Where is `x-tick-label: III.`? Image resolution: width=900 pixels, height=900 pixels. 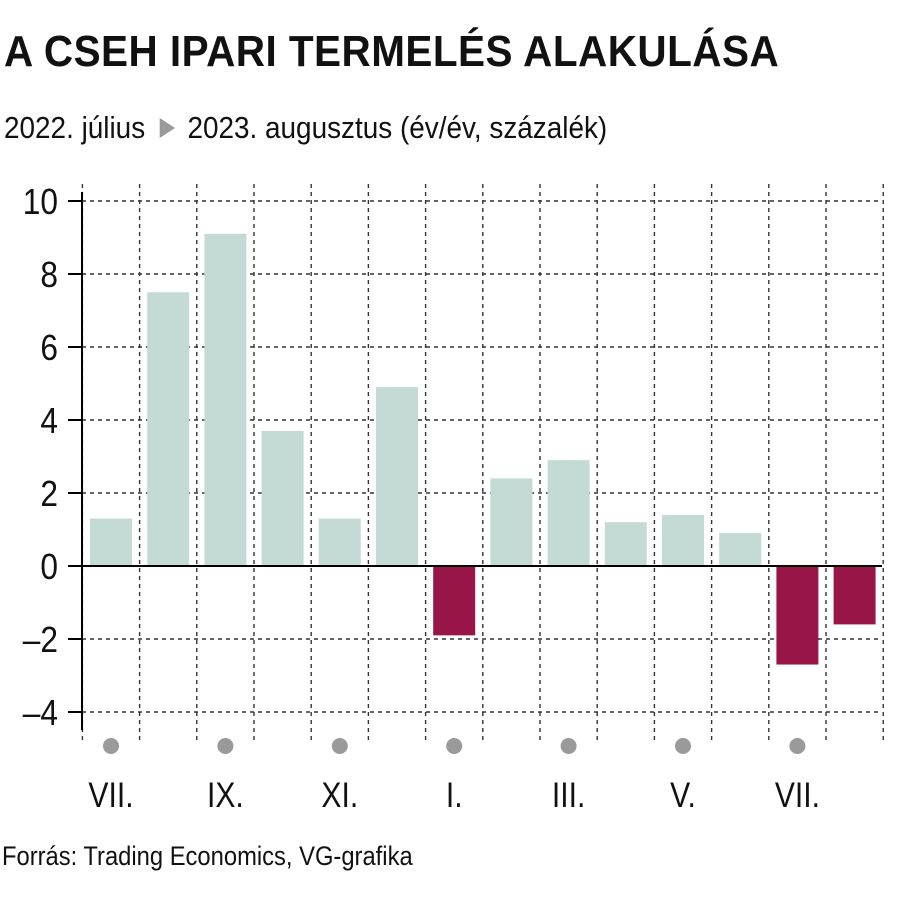 x-tick-label: III. is located at coordinates (568, 795).